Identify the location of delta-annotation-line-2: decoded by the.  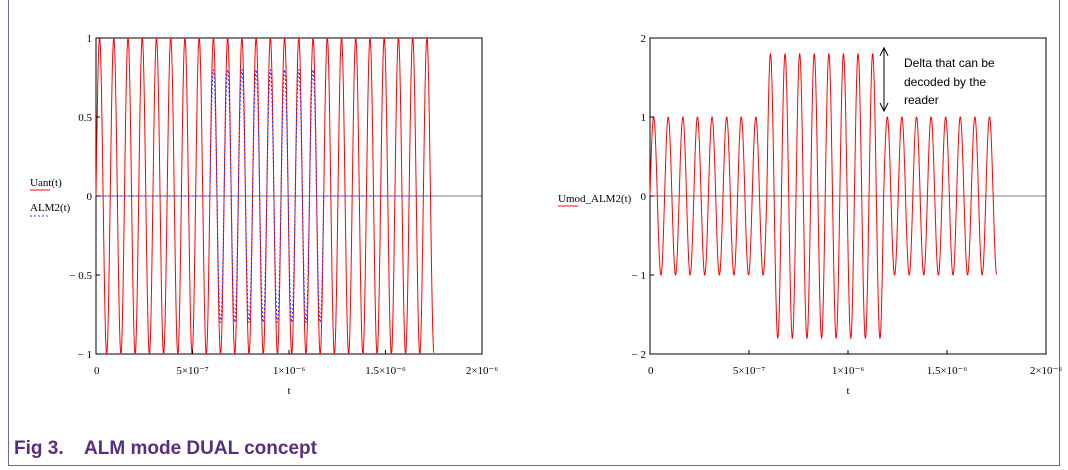
(945, 82).